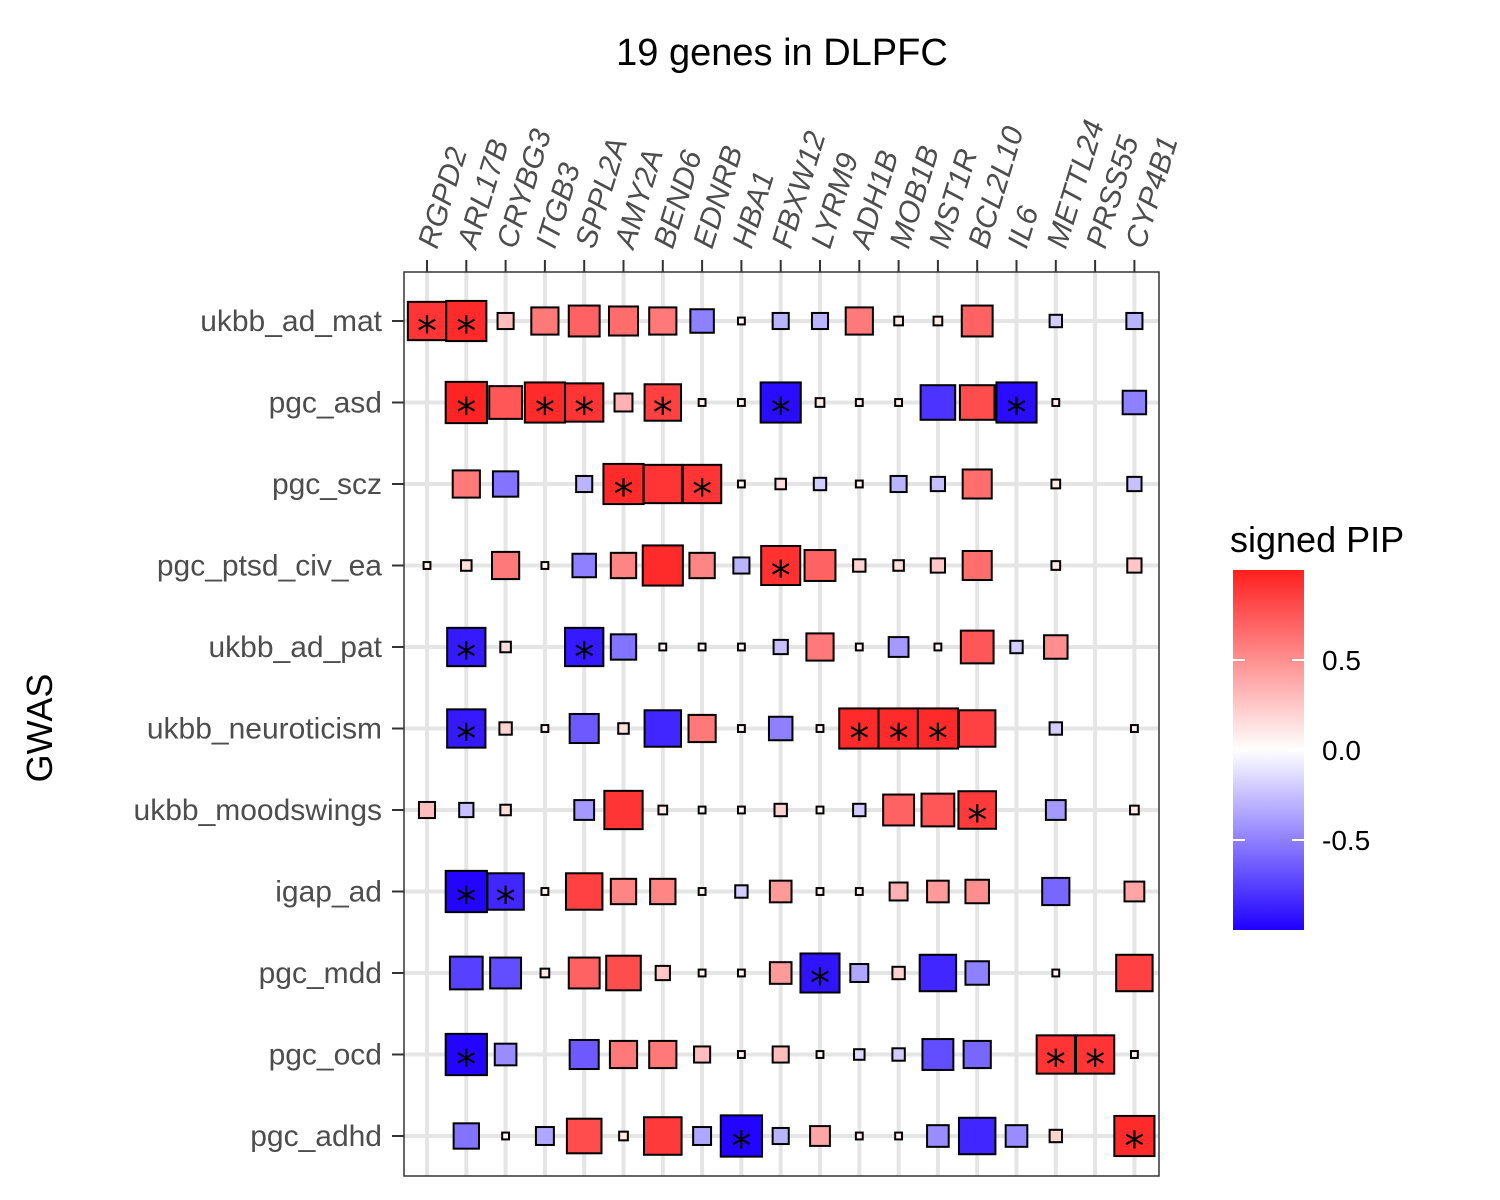  I want to click on cell-pgc-mdd-arl17b, so click(466, 973).